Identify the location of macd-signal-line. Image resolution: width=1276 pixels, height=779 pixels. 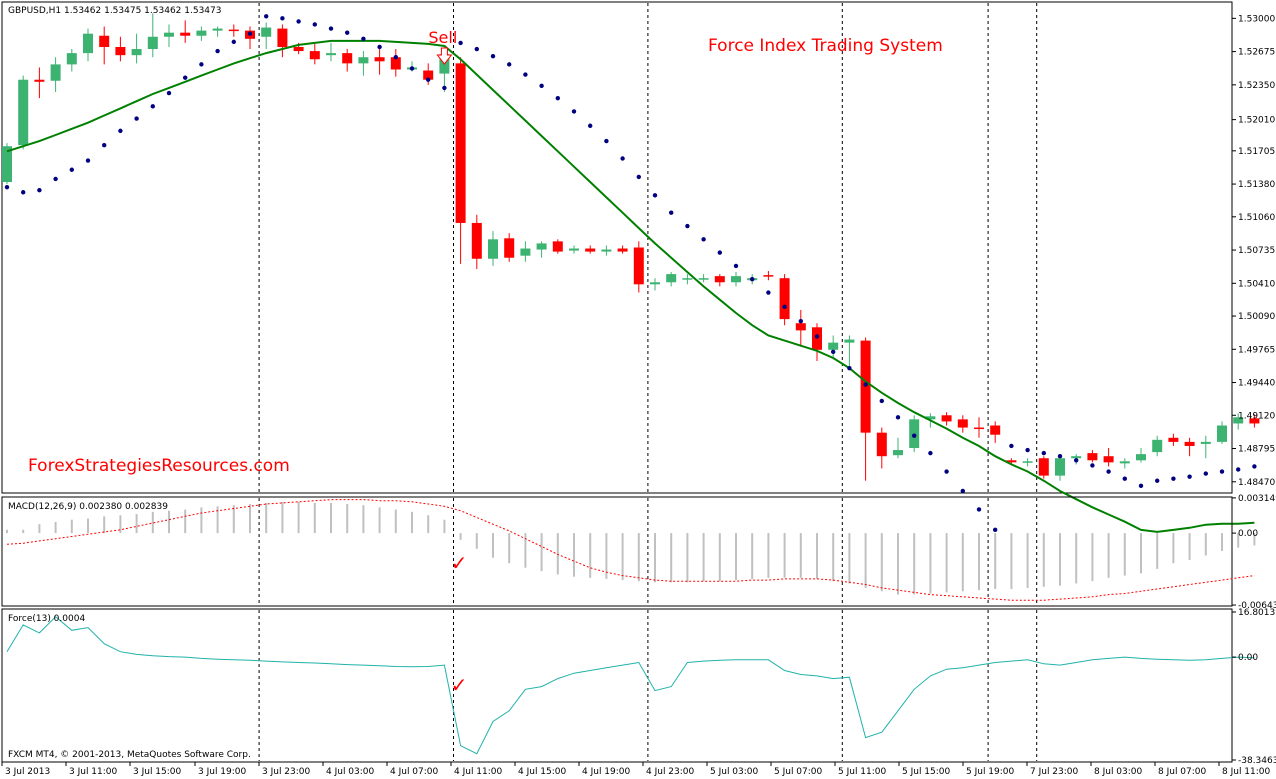
(630, 550).